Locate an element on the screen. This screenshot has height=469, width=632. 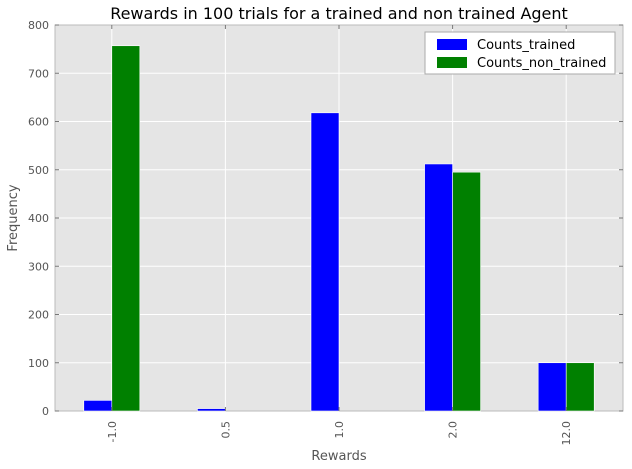
y-tick-label: 800 is located at coordinates (38, 25).